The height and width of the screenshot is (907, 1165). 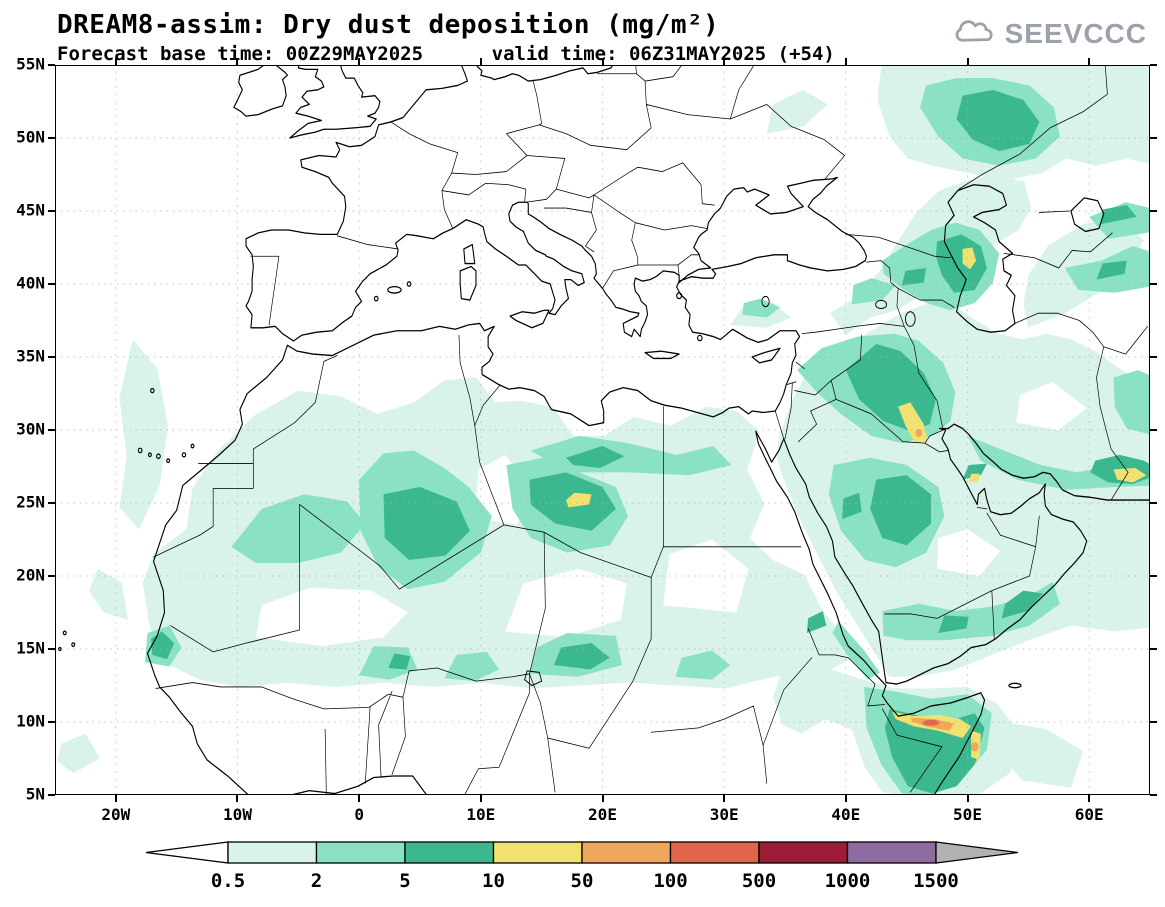 I want to click on legend-label: 0.5, so click(x=228, y=881).